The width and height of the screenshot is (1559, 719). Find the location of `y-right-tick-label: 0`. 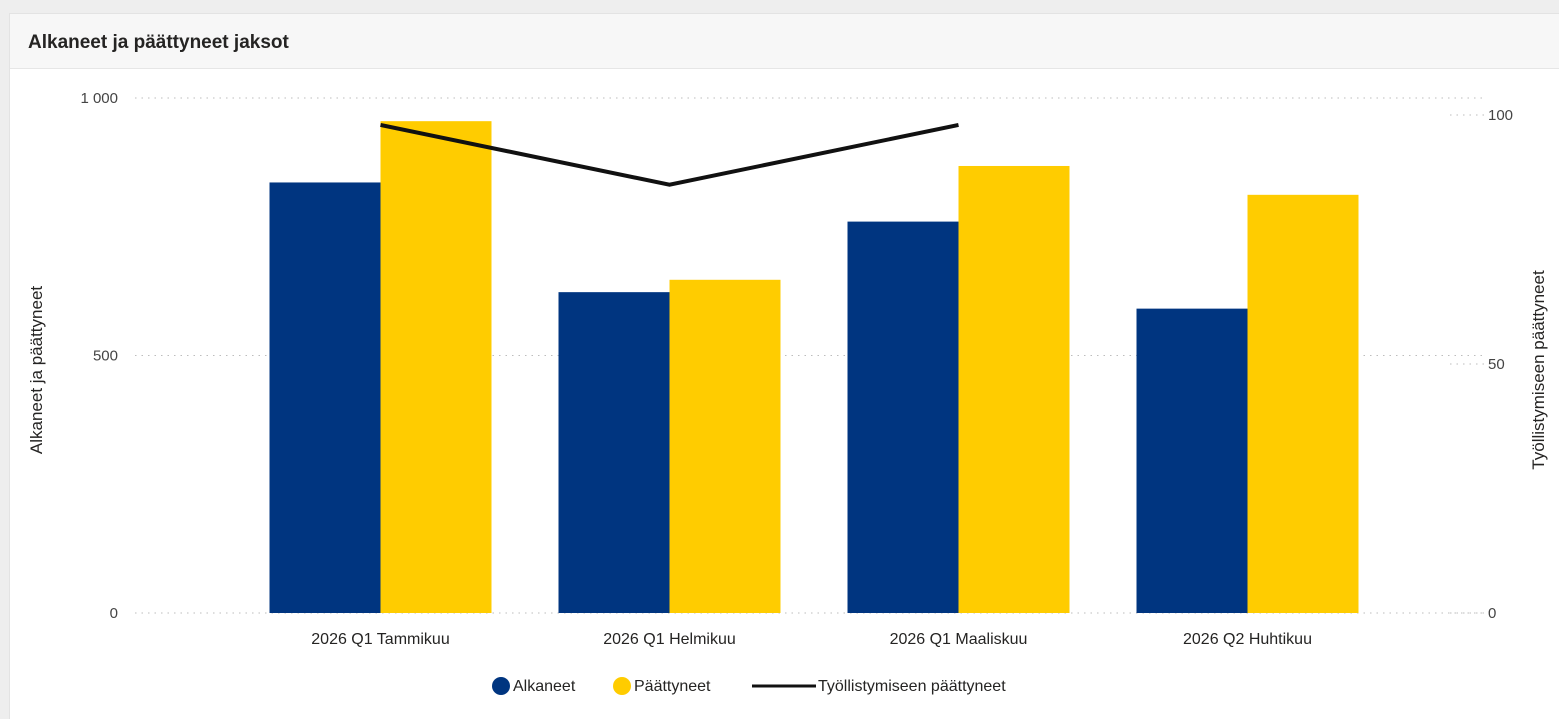

y-right-tick-label: 0 is located at coordinates (1492, 613).